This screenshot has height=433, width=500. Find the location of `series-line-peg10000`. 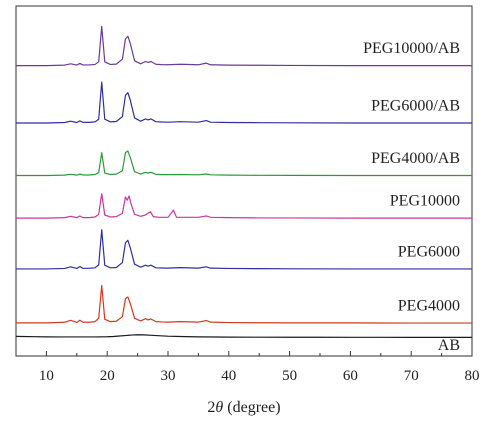

series-line-peg10000 is located at coordinates (244, 206).